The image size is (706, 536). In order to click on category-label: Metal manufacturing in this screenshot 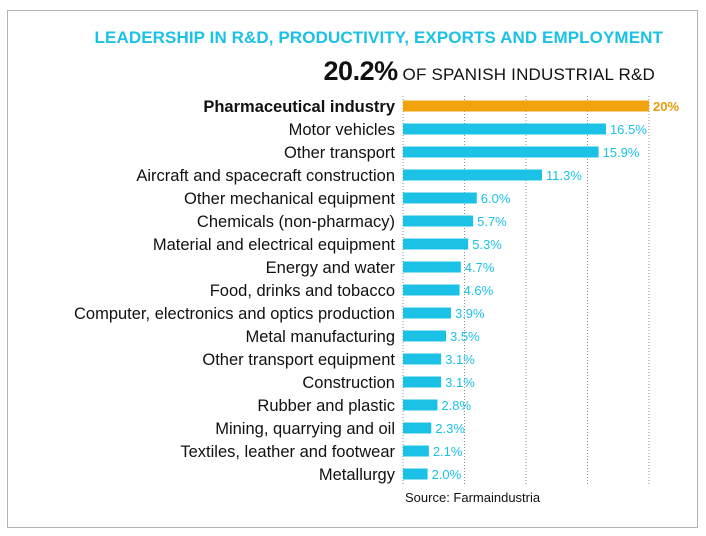, I will do `click(321, 337)`.